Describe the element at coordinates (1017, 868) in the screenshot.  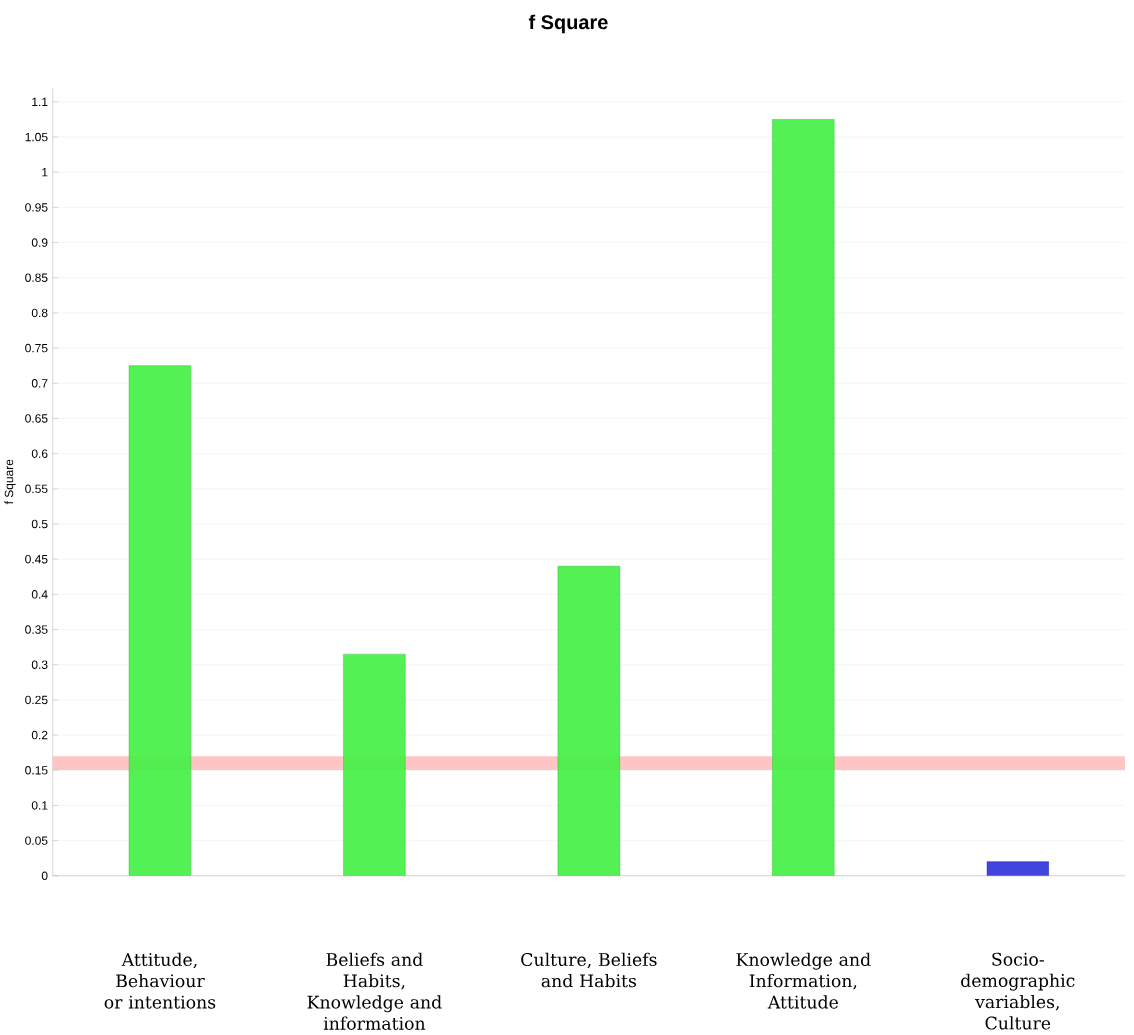
I see `bar` at that location.